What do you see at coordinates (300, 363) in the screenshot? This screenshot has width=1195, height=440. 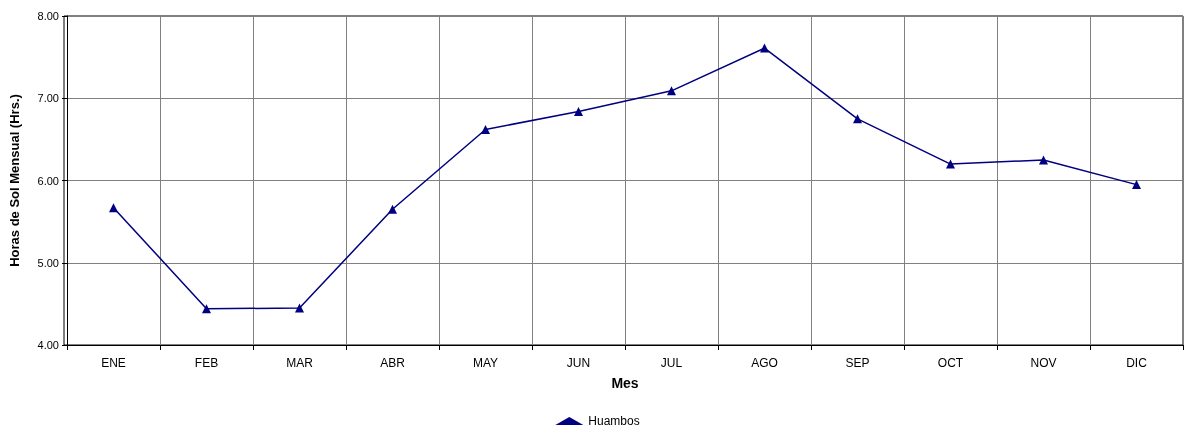 I see `x-tick-label: MAR` at bounding box center [300, 363].